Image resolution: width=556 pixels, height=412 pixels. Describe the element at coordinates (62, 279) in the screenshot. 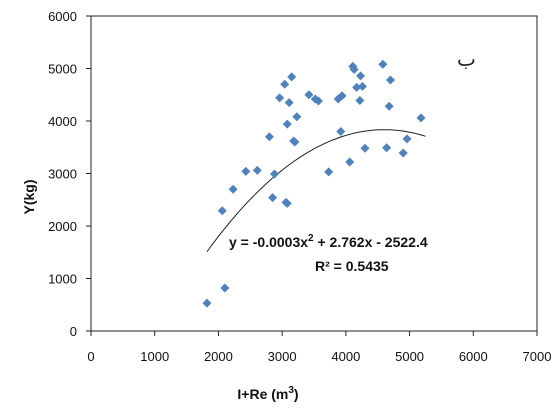

I see `y-tick-label: 1000` at that location.